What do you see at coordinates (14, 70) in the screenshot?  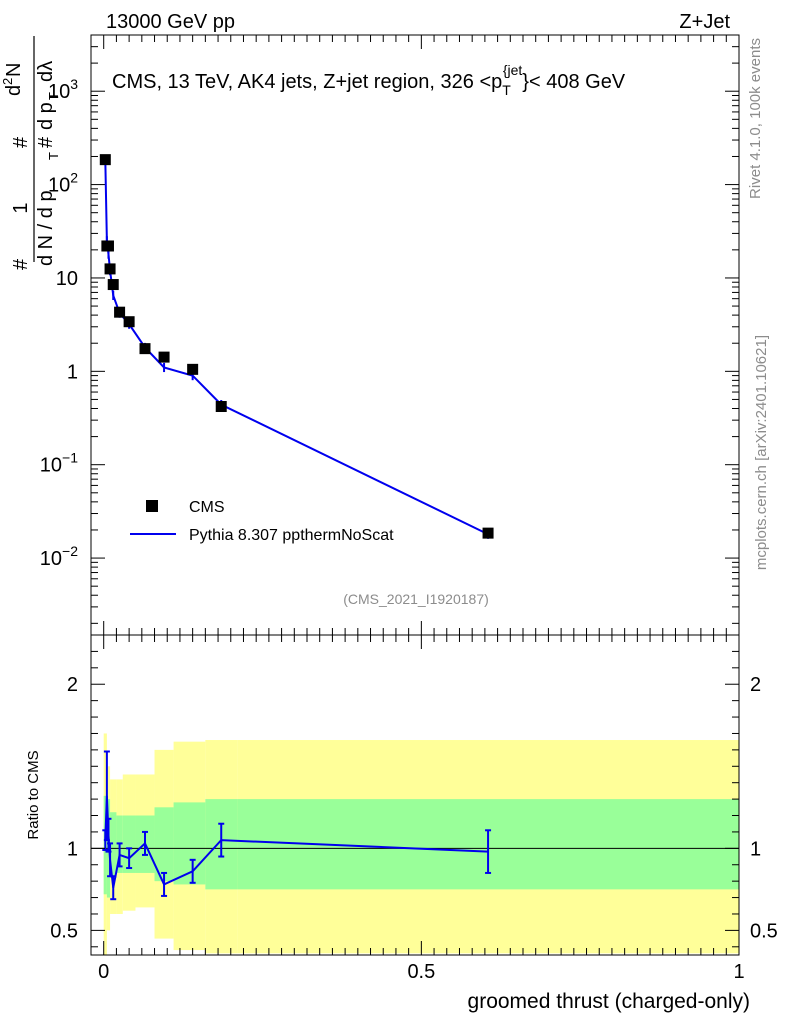 I see `svg-text: N` at bounding box center [14, 70].